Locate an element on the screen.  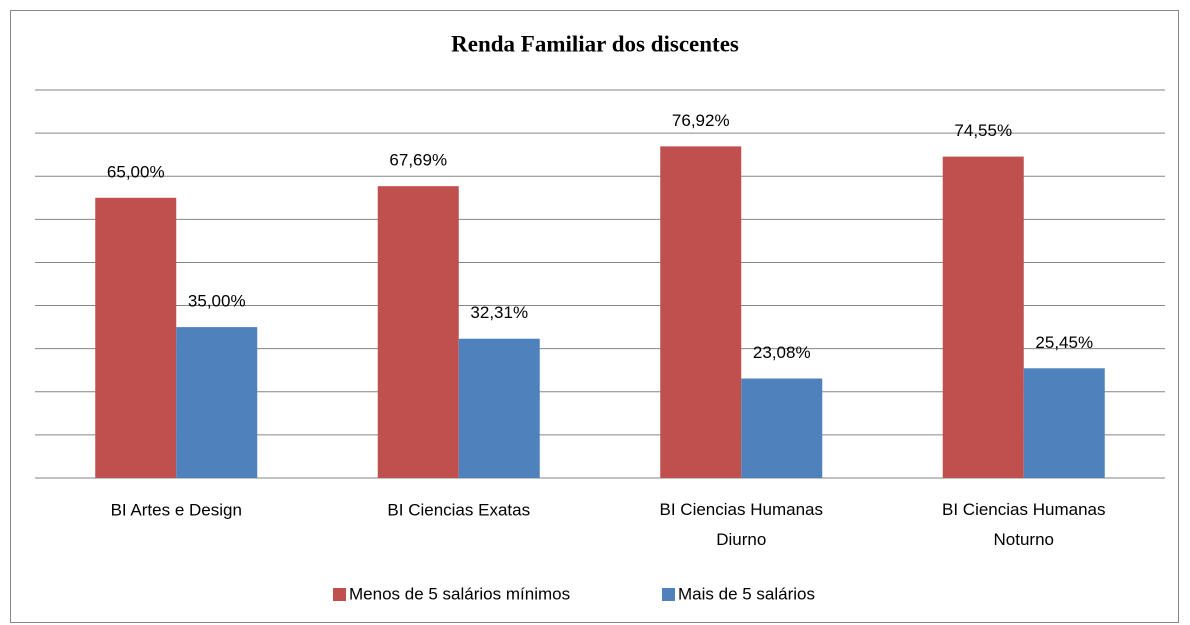
legend-label: Menos de 5 salários mínimos is located at coordinates (459, 593).